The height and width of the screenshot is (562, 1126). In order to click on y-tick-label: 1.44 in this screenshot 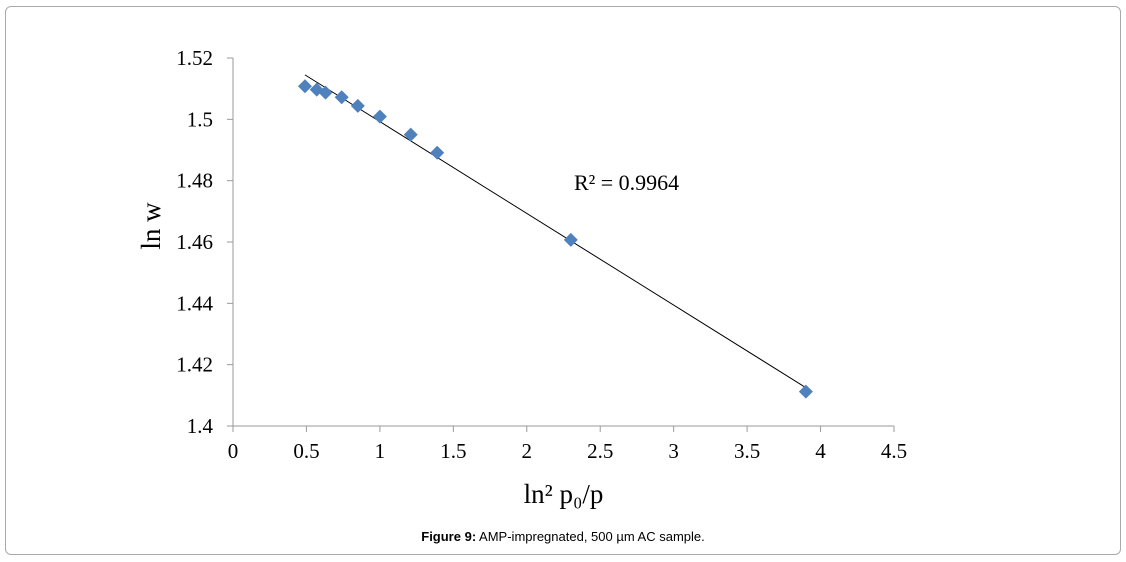, I will do `click(194, 303)`.